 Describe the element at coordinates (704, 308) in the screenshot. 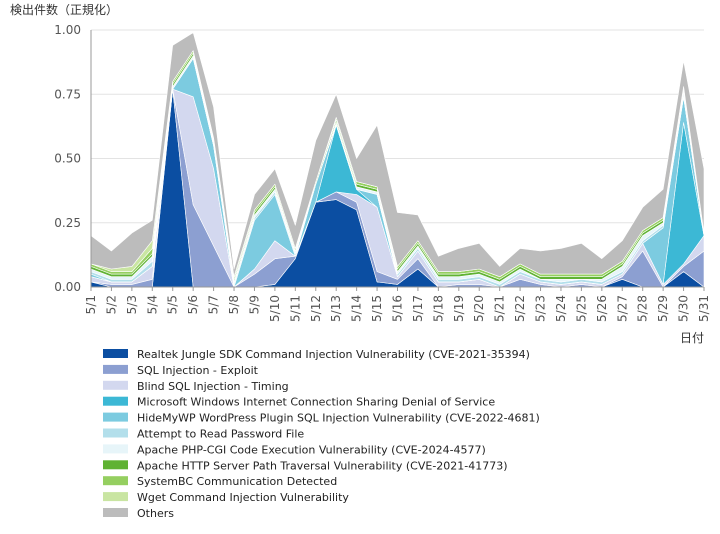

I see `x-tick-label: 5/31` at that location.